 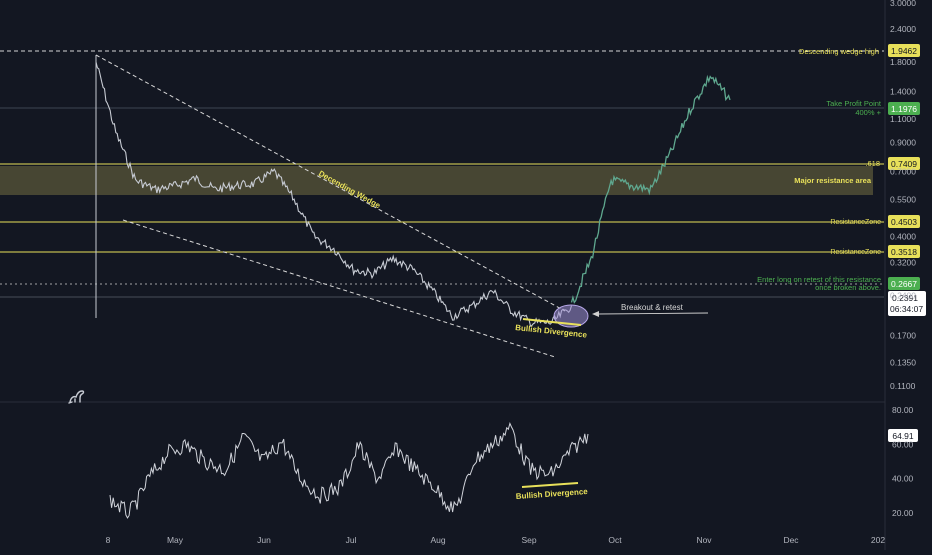 I want to click on time-tick-label: 8, so click(x=108, y=540).